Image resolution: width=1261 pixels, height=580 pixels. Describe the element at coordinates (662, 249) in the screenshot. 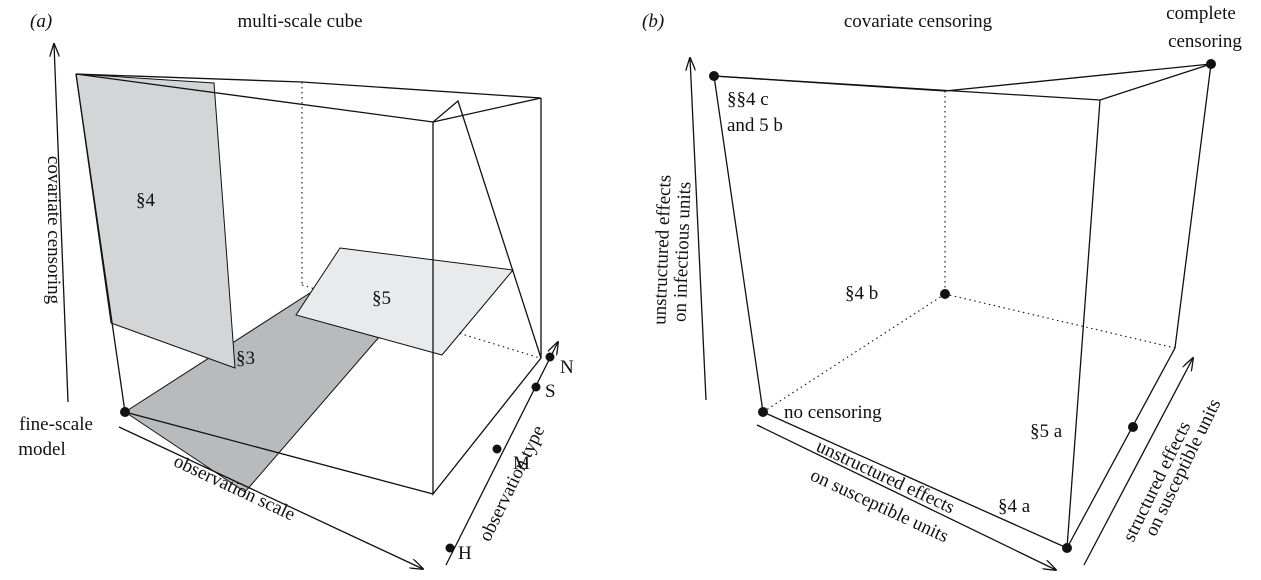

I see `axis-b-infectious-label-1: unstructured effects` at that location.